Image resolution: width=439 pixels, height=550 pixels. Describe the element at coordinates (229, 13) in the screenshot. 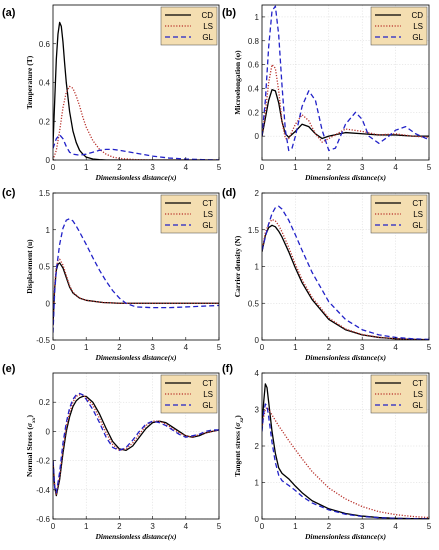

I see `panel-letter: (b)` at that location.